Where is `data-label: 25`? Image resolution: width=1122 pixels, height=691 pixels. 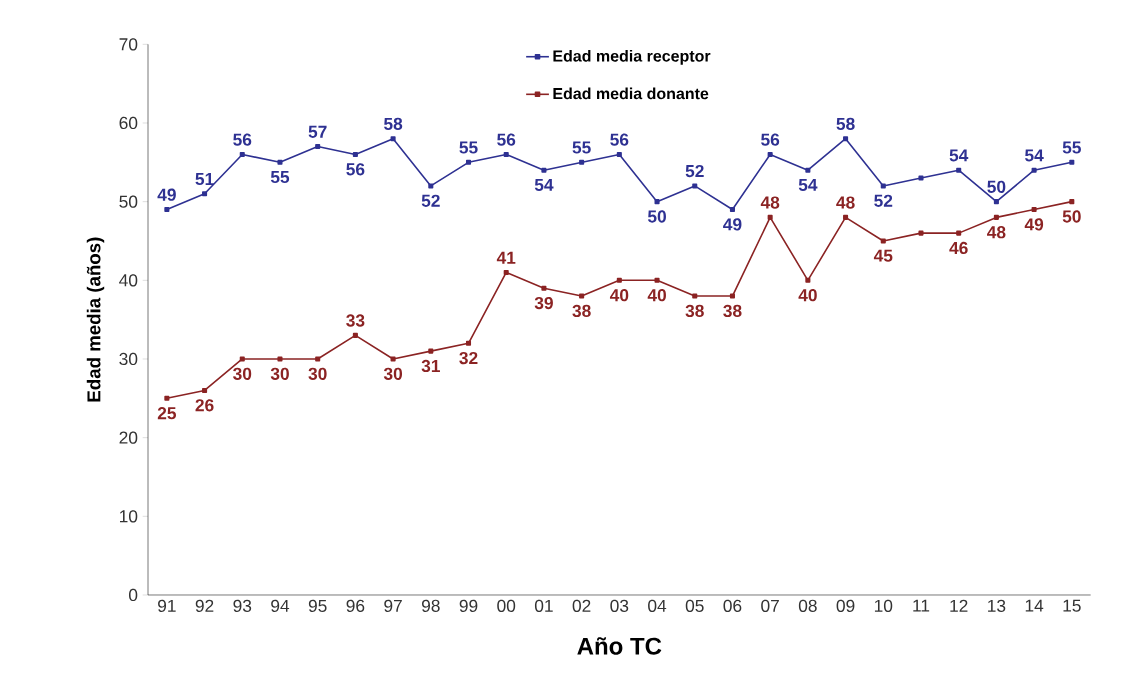 data-label: 25 is located at coordinates (167, 413).